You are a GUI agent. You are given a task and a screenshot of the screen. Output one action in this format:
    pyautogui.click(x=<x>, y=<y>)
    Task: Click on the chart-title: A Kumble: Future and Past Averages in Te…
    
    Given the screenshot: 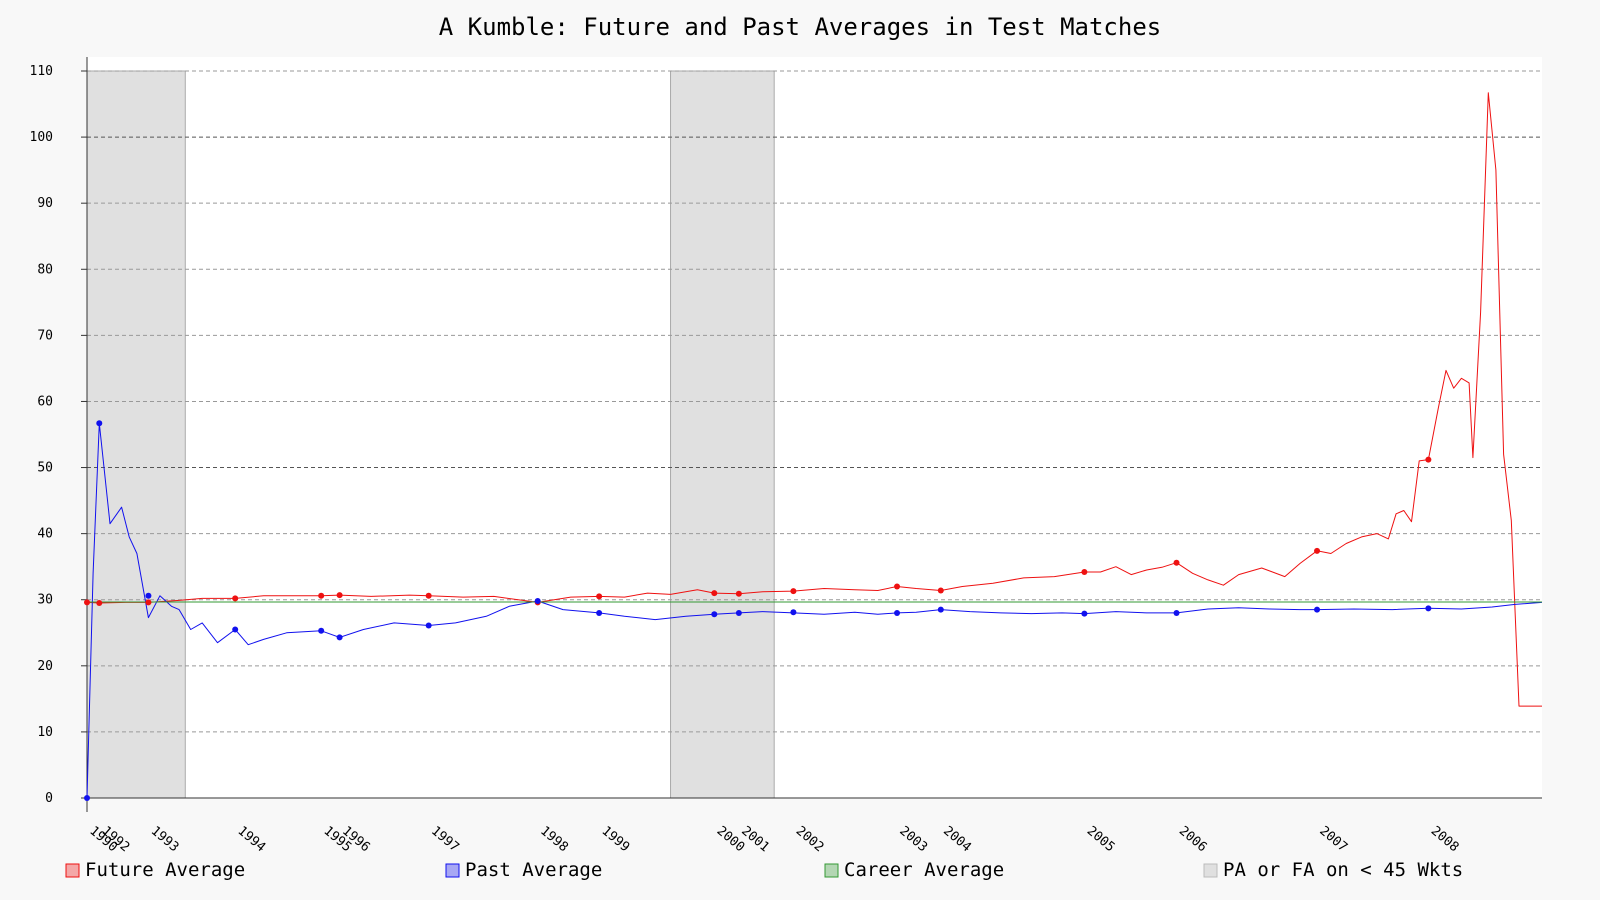 What is the action you would take?
    pyautogui.click(x=800, y=27)
    